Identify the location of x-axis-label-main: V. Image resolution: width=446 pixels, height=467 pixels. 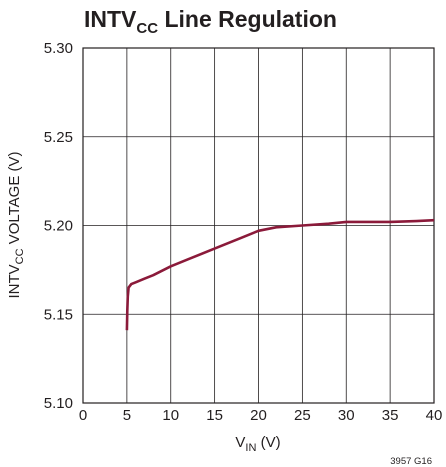
(240, 442).